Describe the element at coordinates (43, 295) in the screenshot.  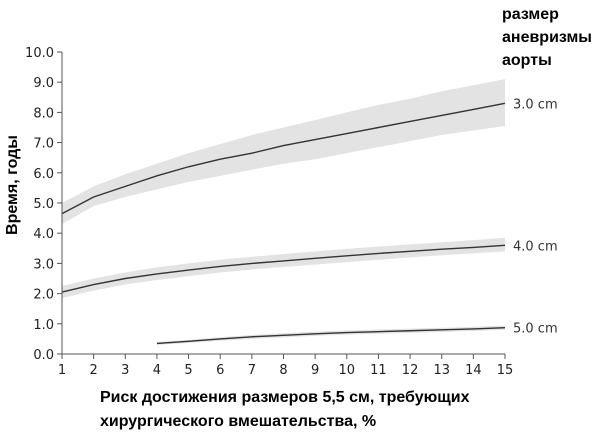
I see `y-tick-label: 2.0` at that location.